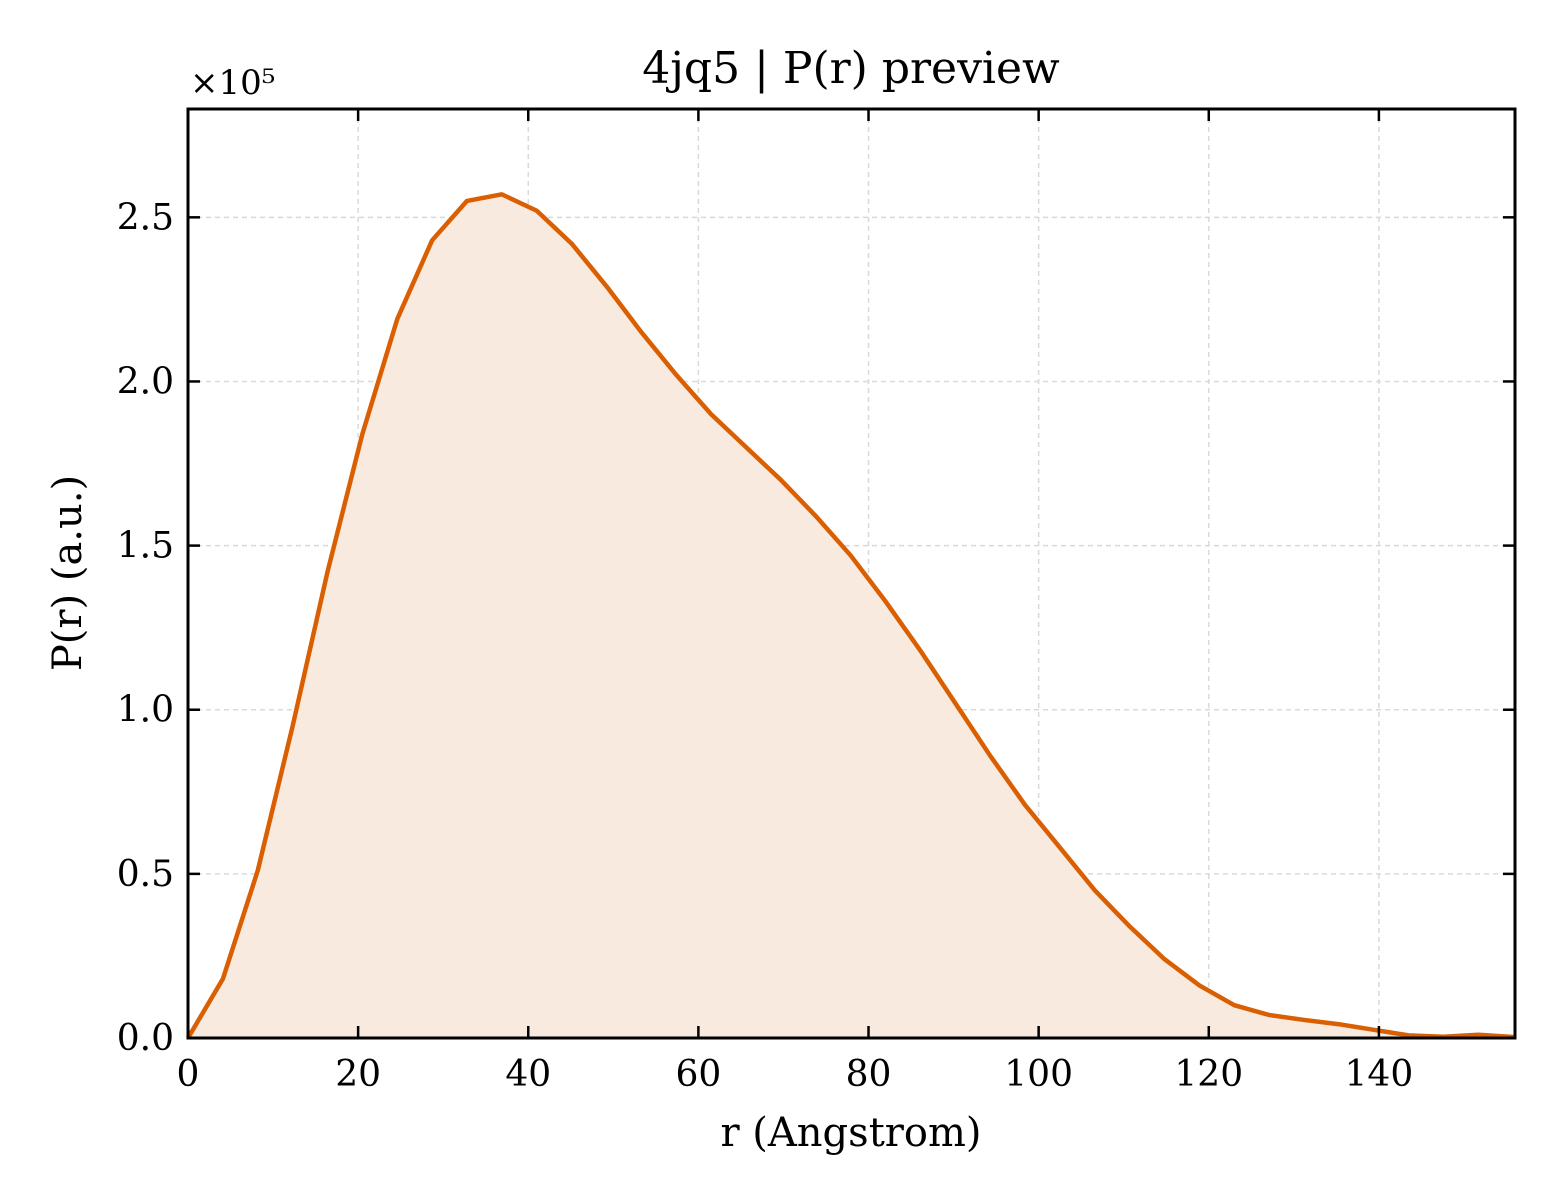  I want to click on y-axis-multiplier: ×10⁵, so click(232, 83).